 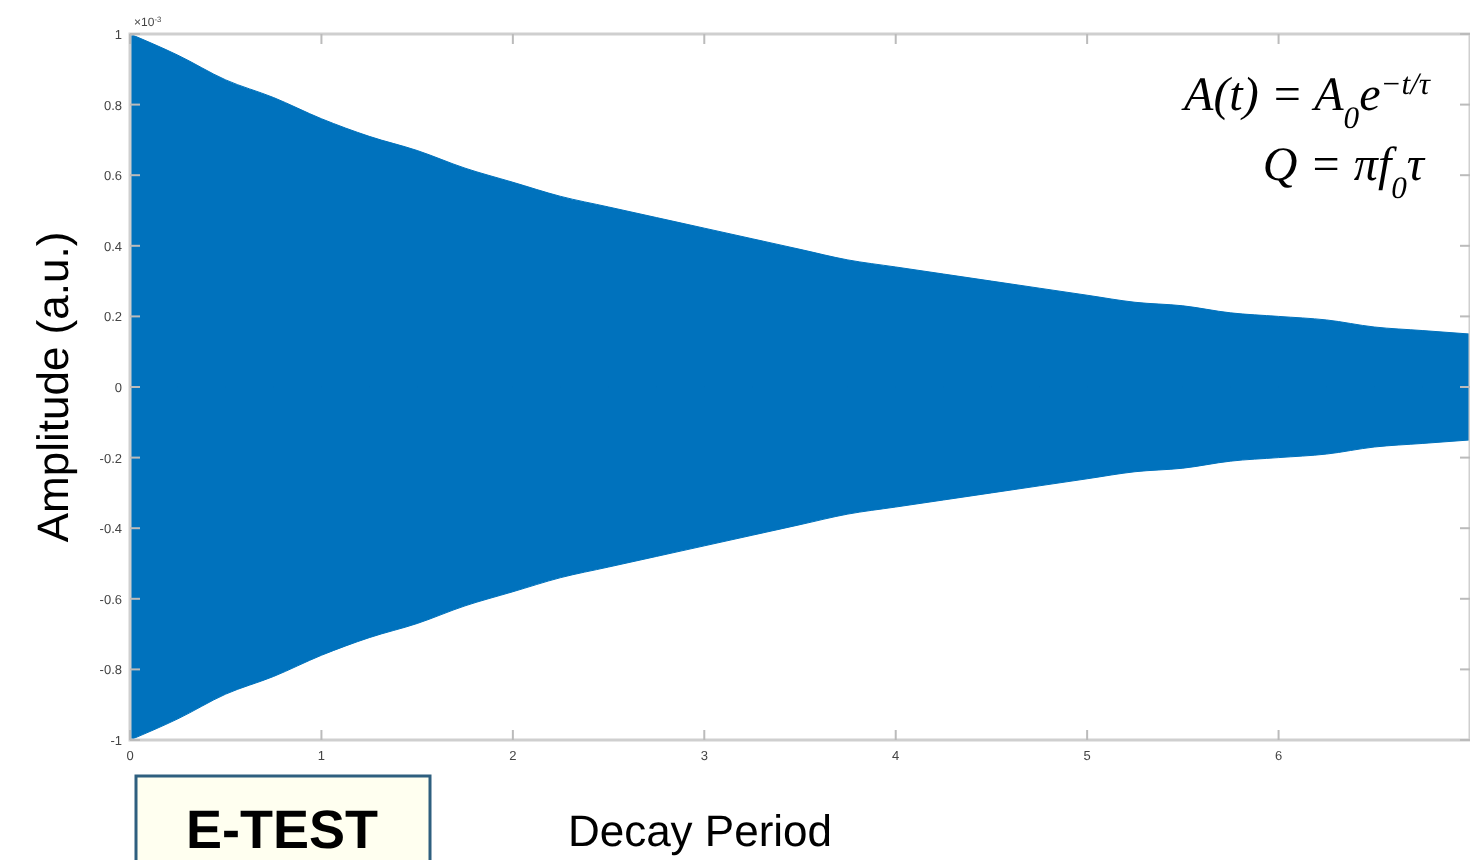 What do you see at coordinates (1344, 172) in the screenshot?
I see `annotation: Q = πf$_{0}$τ` at bounding box center [1344, 172].